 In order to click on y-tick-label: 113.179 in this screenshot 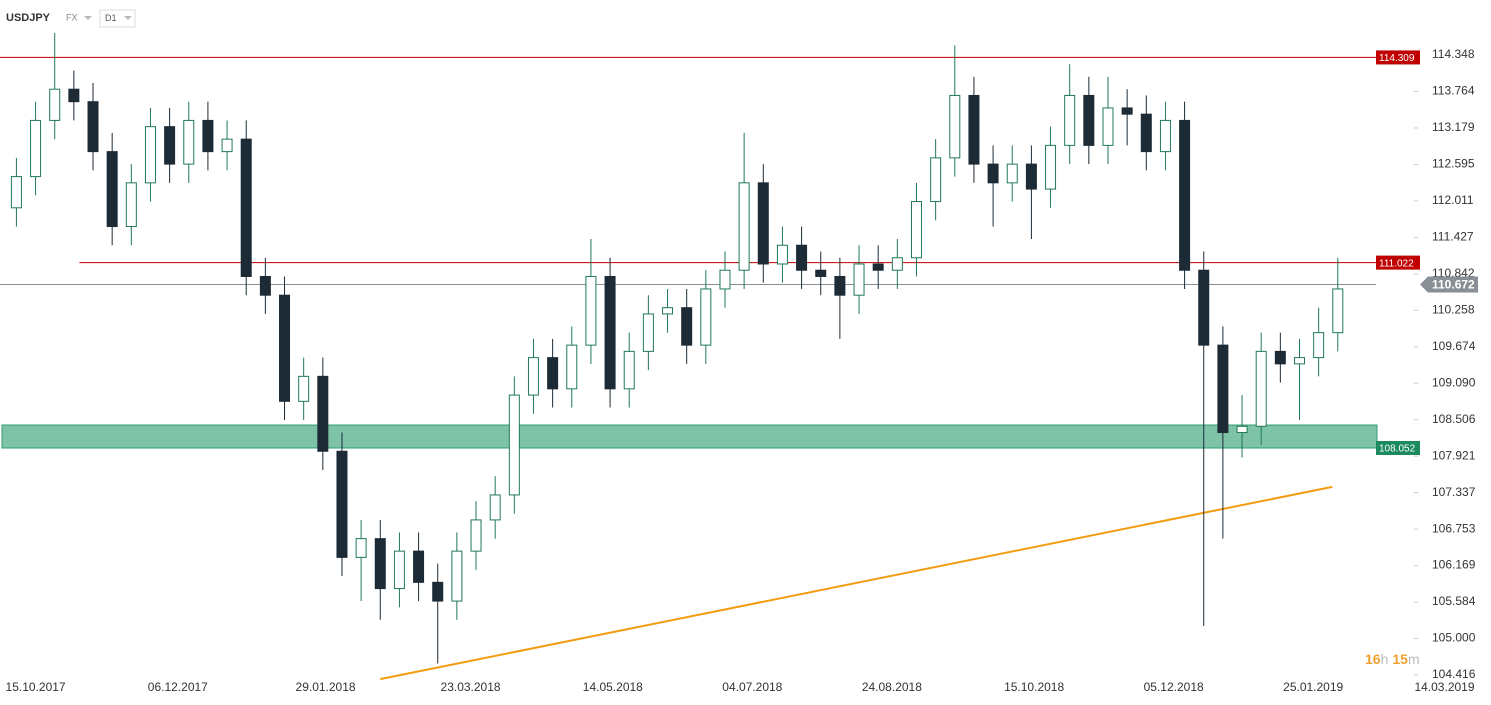, I will do `click(1453, 127)`.